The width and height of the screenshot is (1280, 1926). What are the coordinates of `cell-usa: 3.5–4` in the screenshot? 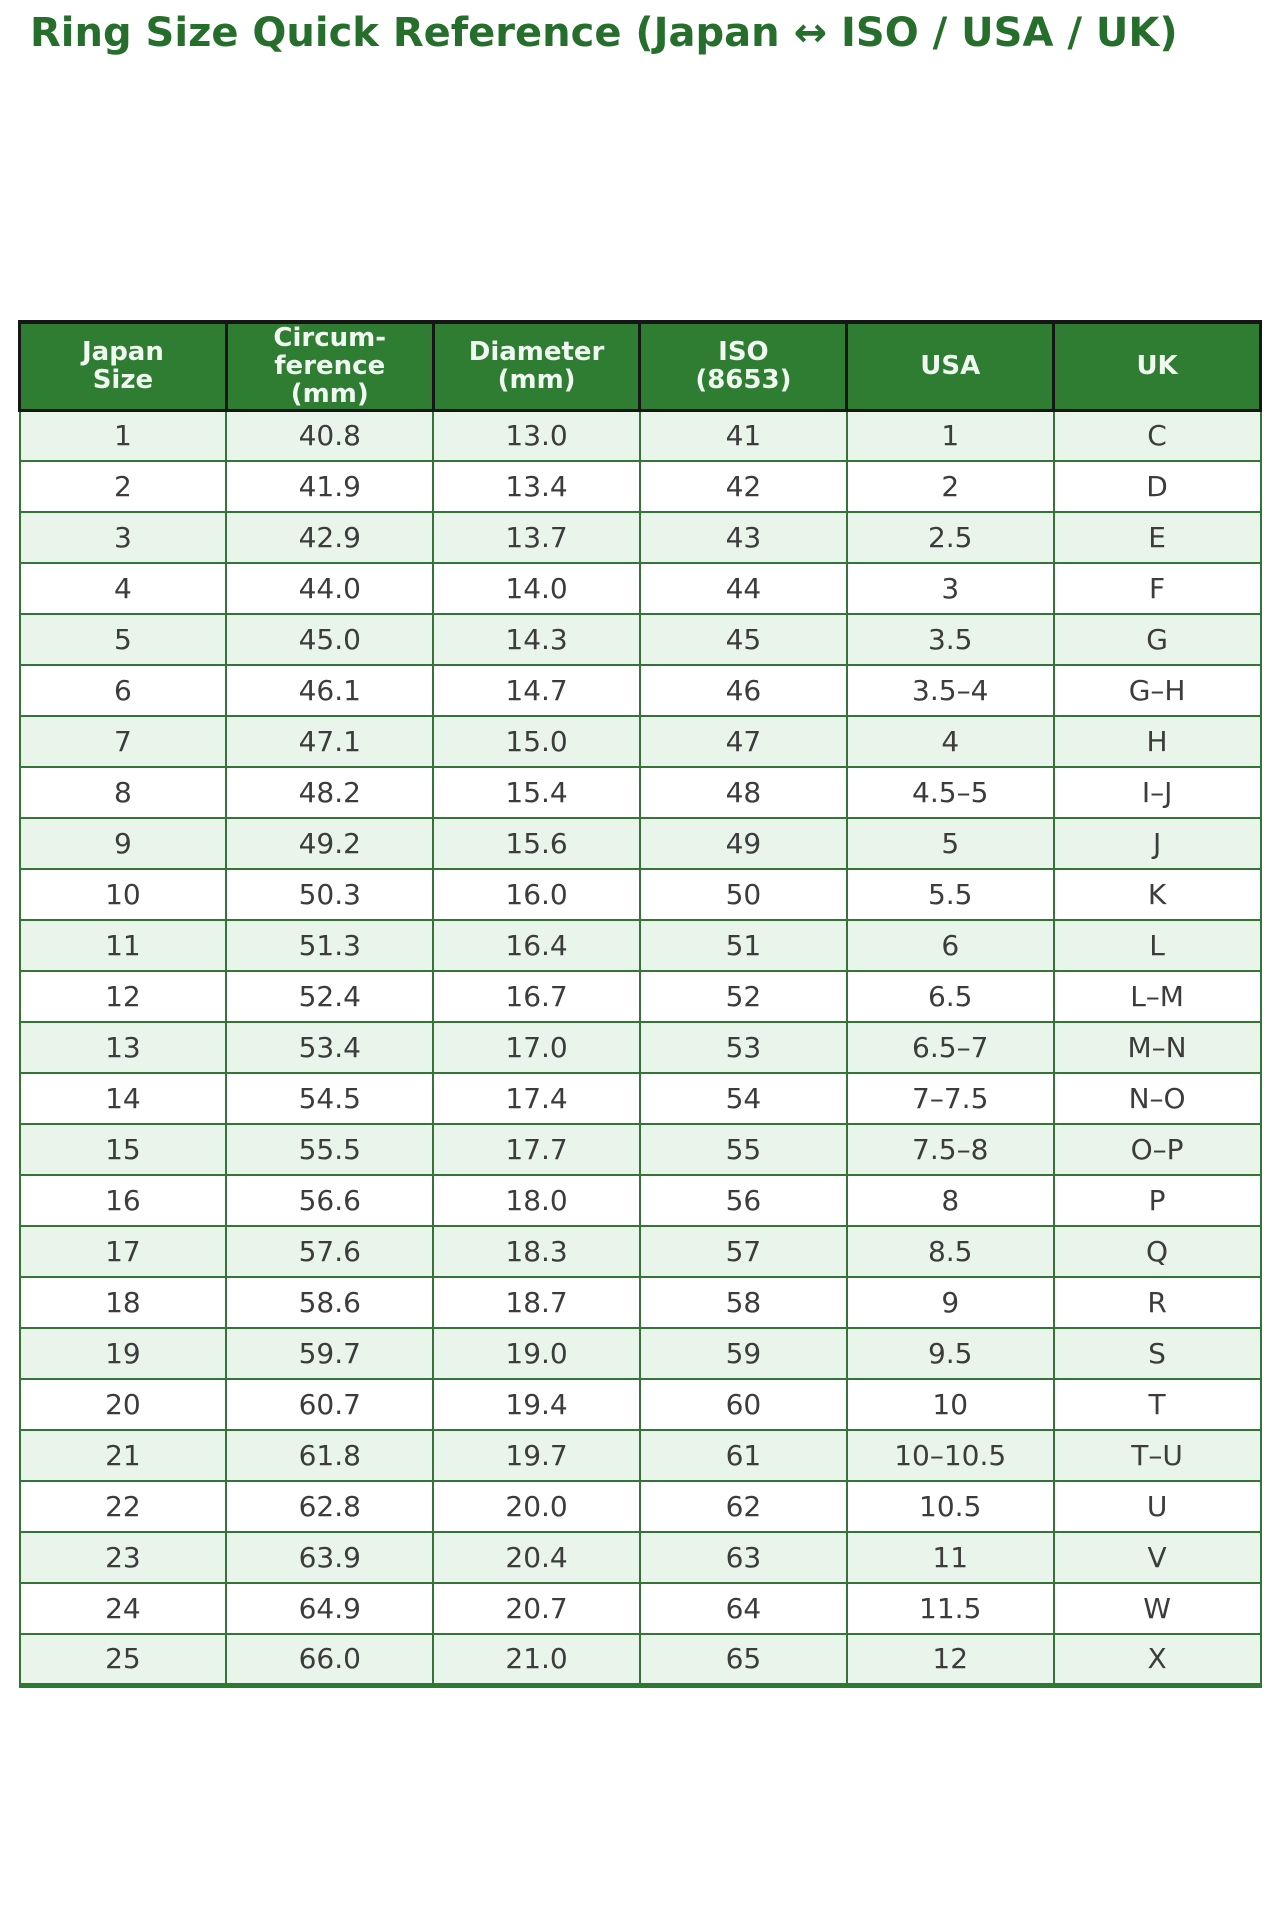 It's located at (950, 690).